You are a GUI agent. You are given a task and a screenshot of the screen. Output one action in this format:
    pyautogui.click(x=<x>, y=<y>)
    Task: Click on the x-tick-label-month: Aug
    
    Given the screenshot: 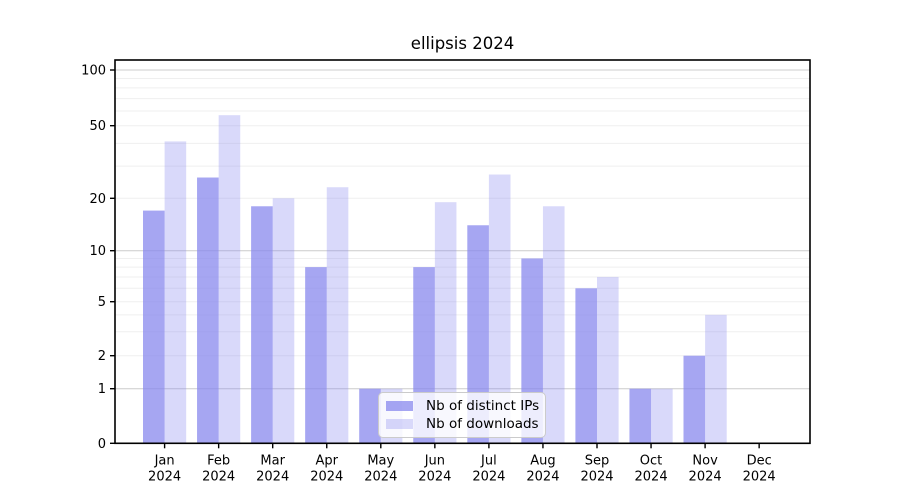 What is the action you would take?
    pyautogui.click(x=542, y=460)
    